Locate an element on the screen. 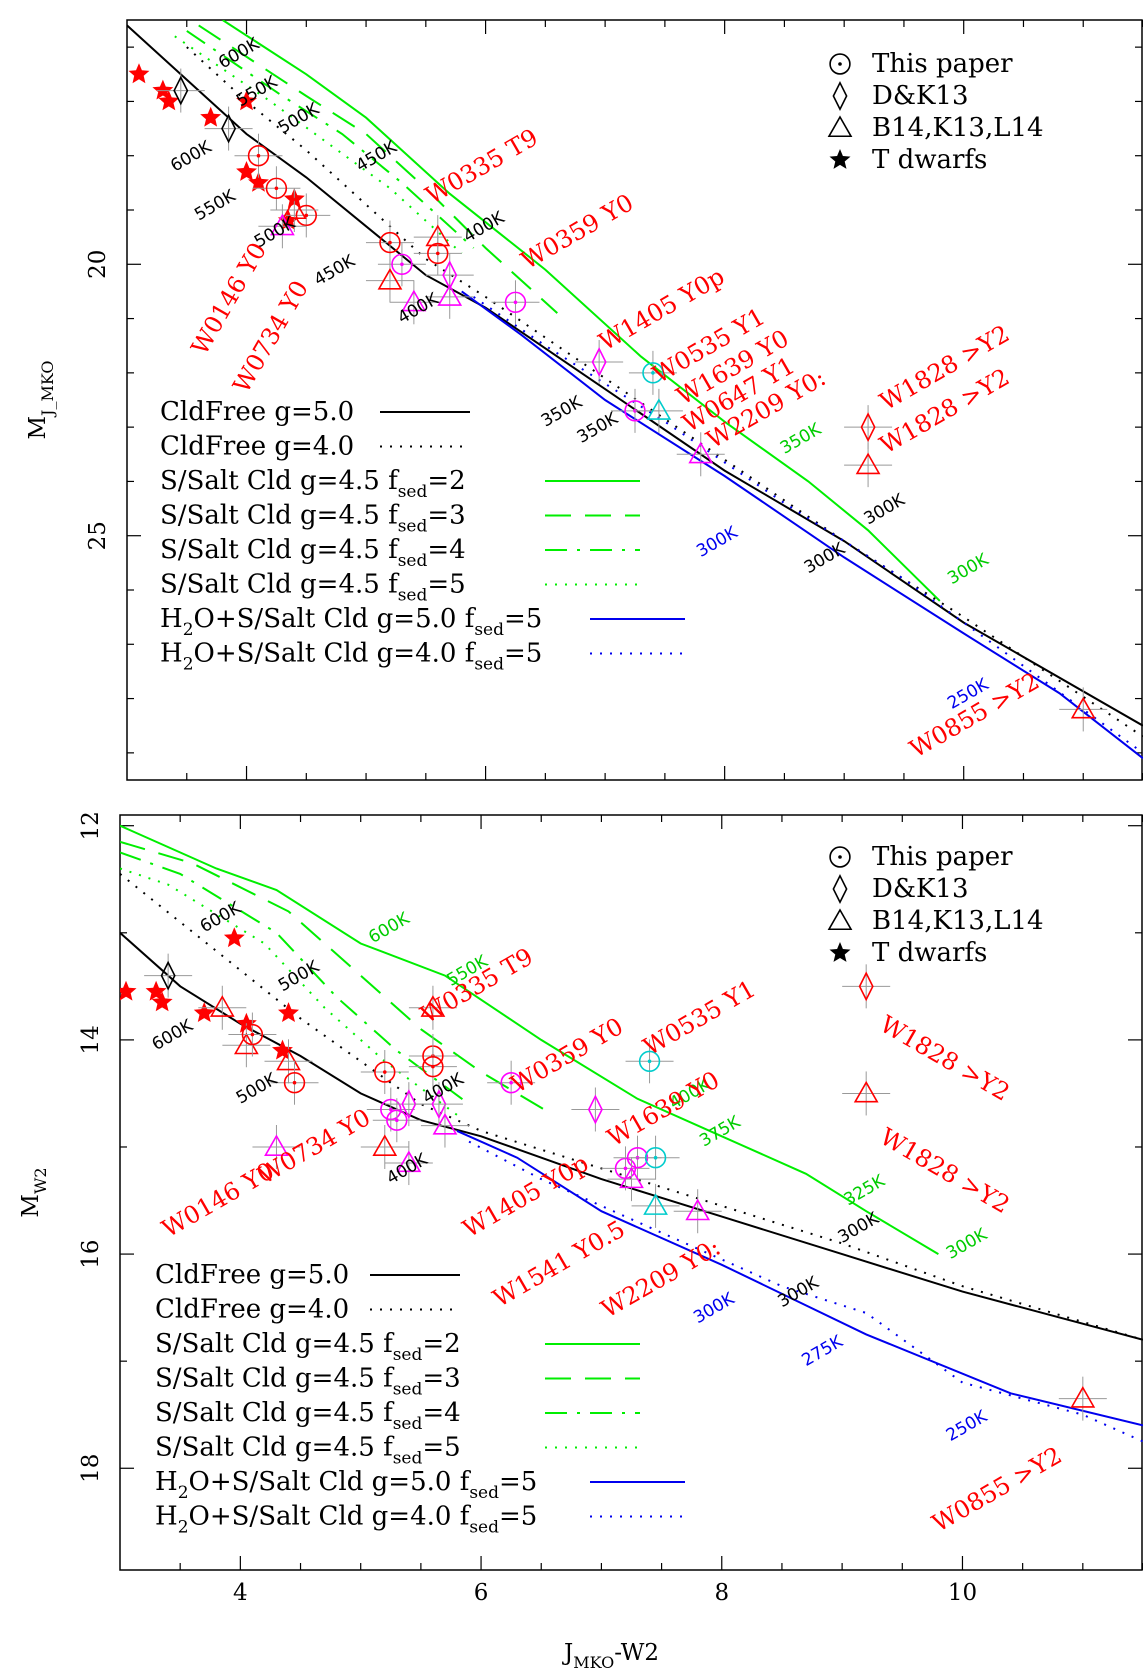 The height and width of the screenshot is (1668, 1143). temperature-label: 375K is located at coordinates (720, 1132).